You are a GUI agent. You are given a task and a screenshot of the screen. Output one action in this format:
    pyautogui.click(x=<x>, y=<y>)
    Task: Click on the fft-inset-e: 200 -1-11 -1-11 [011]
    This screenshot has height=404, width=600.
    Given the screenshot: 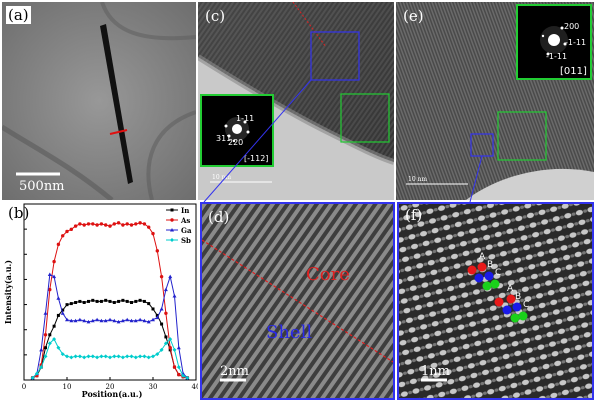 What is the action you would take?
    pyautogui.click(x=554, y=42)
    